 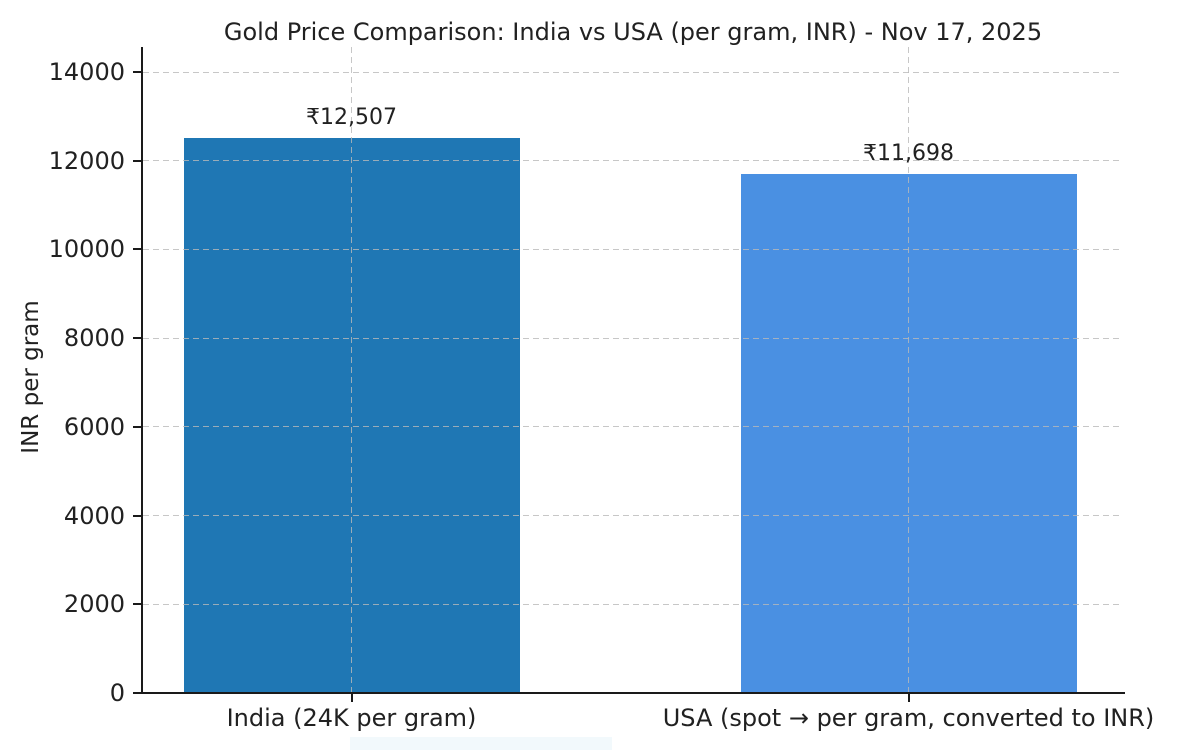 I want to click on y-tick-label-10000: 10000, so click(x=86, y=249).